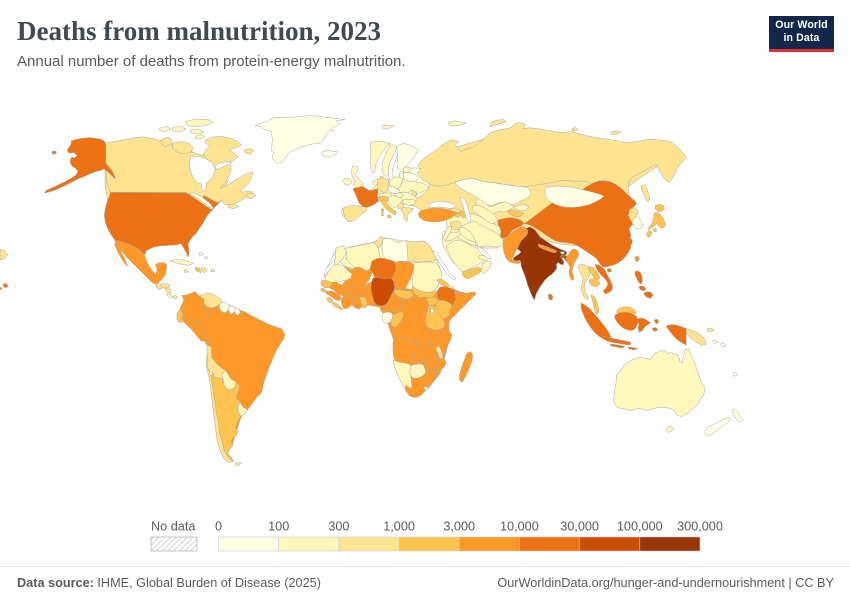 This screenshot has height=600, width=850. What do you see at coordinates (519, 527) in the screenshot?
I see `svg-text: 10,000` at bounding box center [519, 527].